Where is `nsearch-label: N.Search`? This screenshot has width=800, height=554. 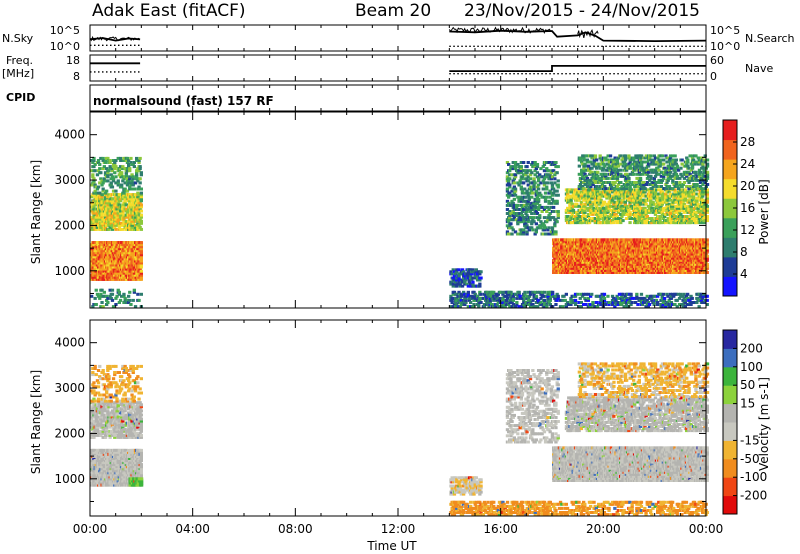
nsearch-label: N.Search is located at coordinates (770, 38).